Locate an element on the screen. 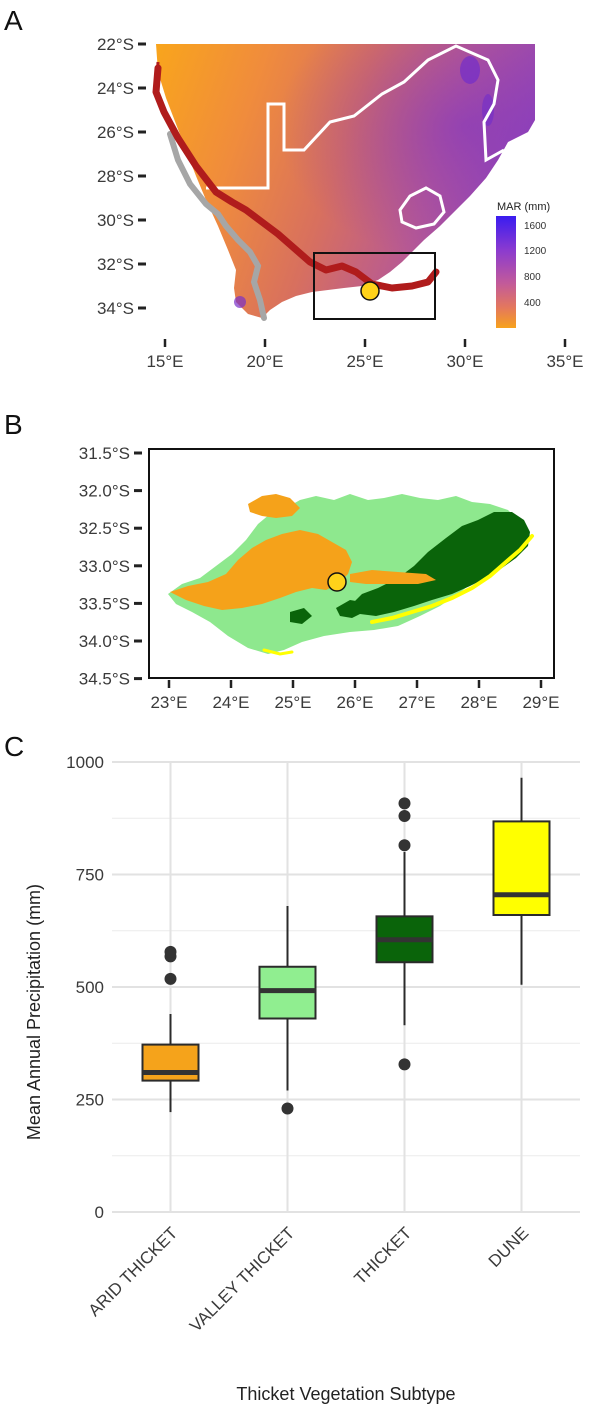  x-tick-label: VALLEY THICKET is located at coordinates (242, 1279).